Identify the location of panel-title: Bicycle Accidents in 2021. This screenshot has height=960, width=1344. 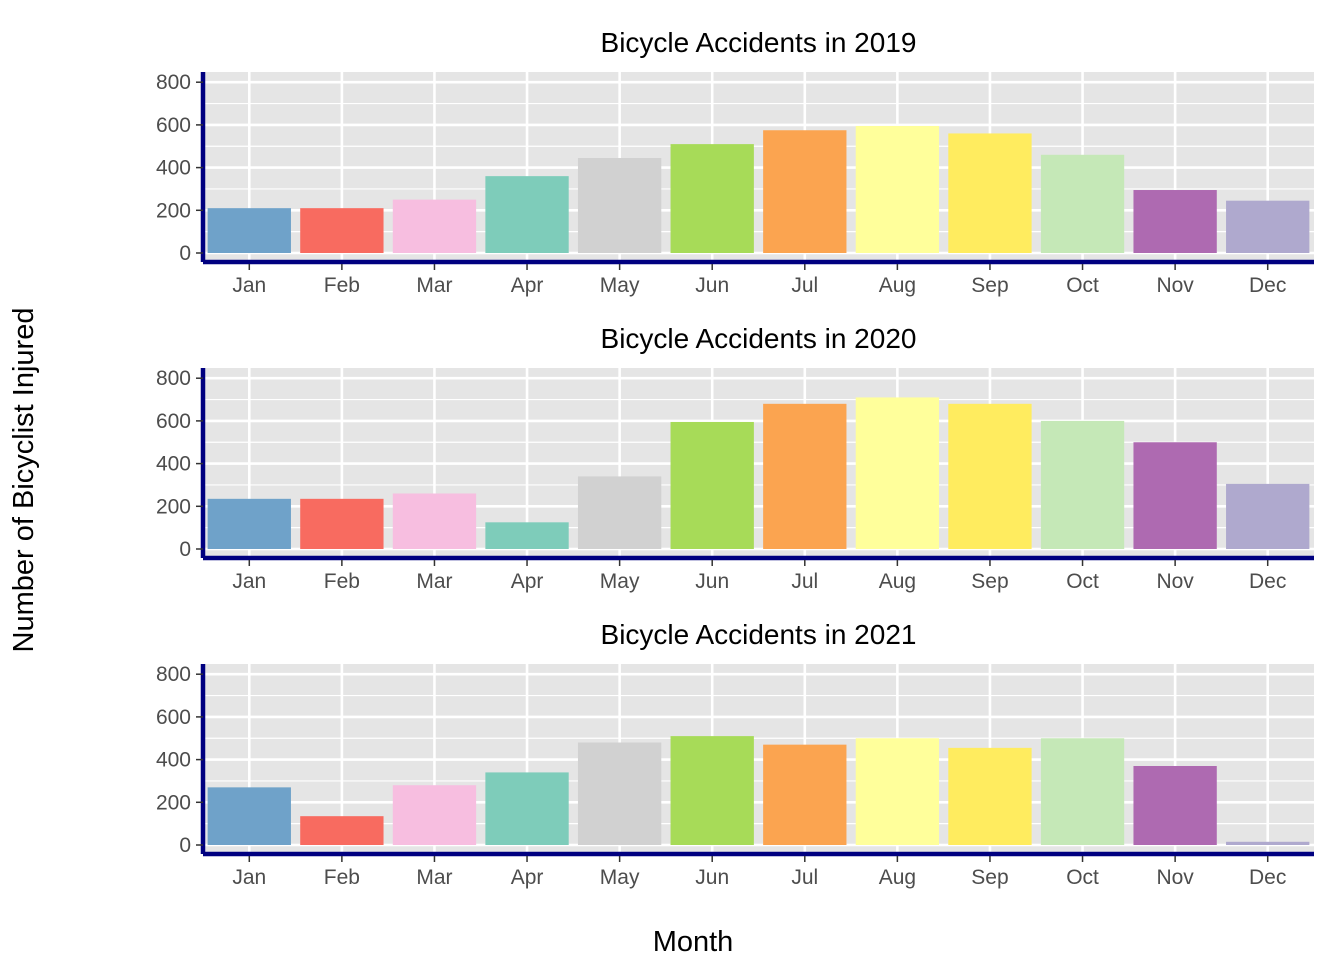
(759, 634).